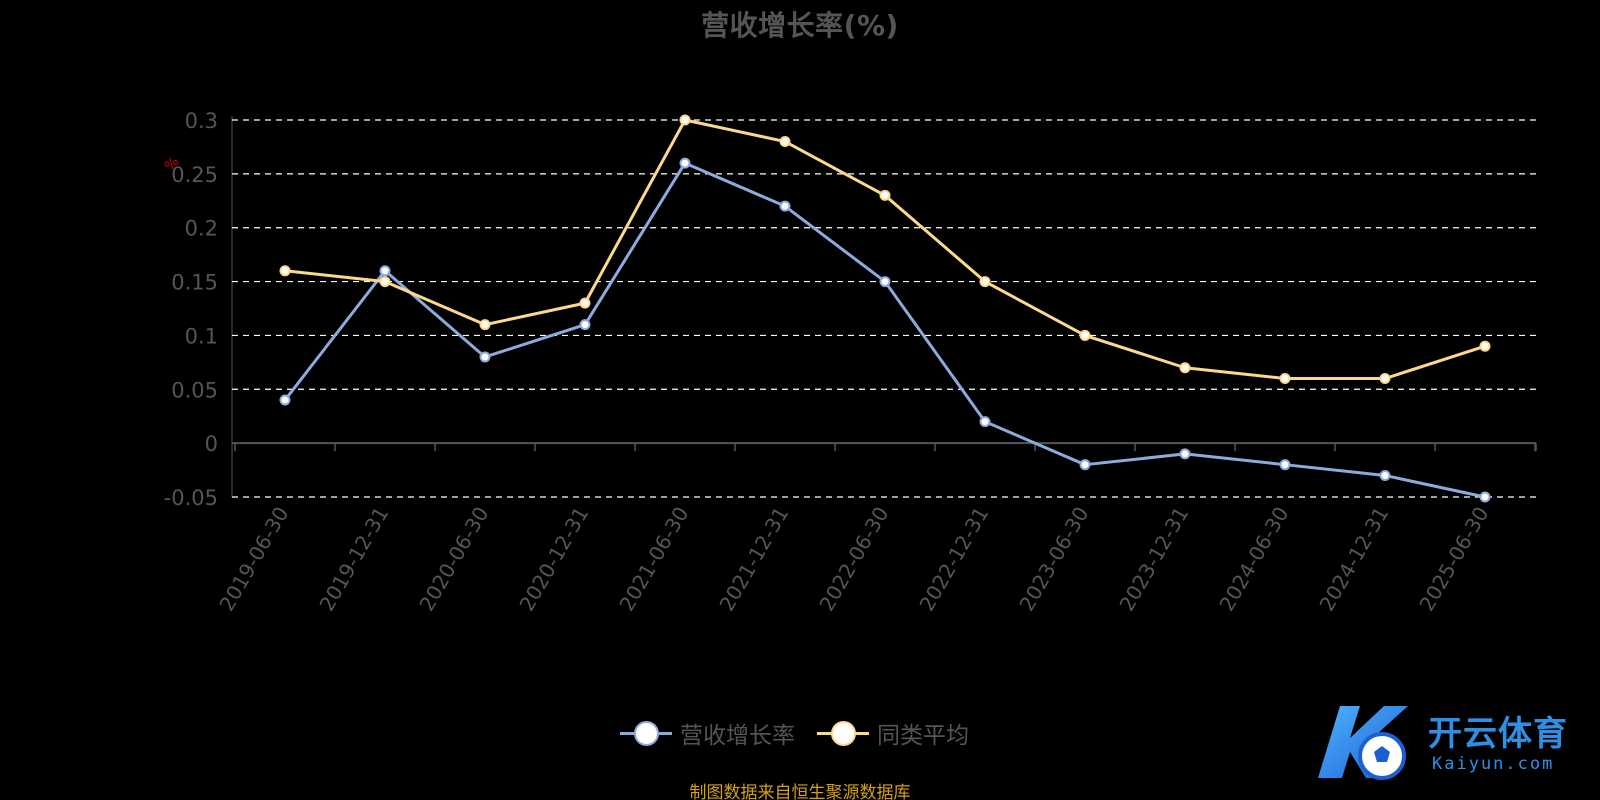 Image resolution: width=1600 pixels, height=800 pixels. Describe the element at coordinates (253, 559) in the screenshot. I see `x-tick-label: 2019-06-30` at that location.